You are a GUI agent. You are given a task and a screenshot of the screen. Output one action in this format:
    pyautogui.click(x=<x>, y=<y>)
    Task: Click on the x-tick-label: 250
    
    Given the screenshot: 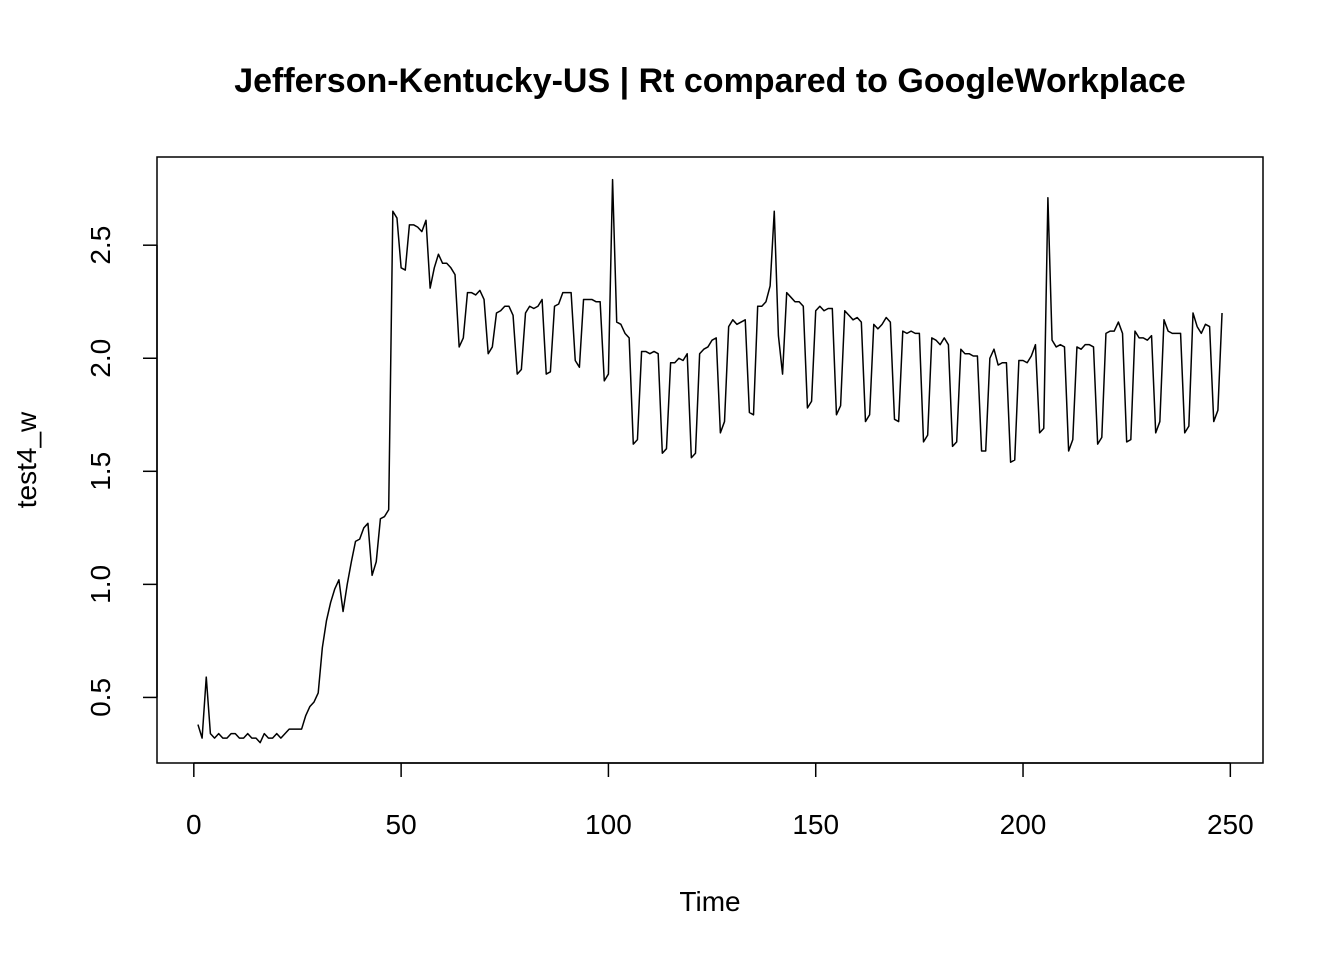 What is the action you would take?
    pyautogui.click(x=1230, y=824)
    